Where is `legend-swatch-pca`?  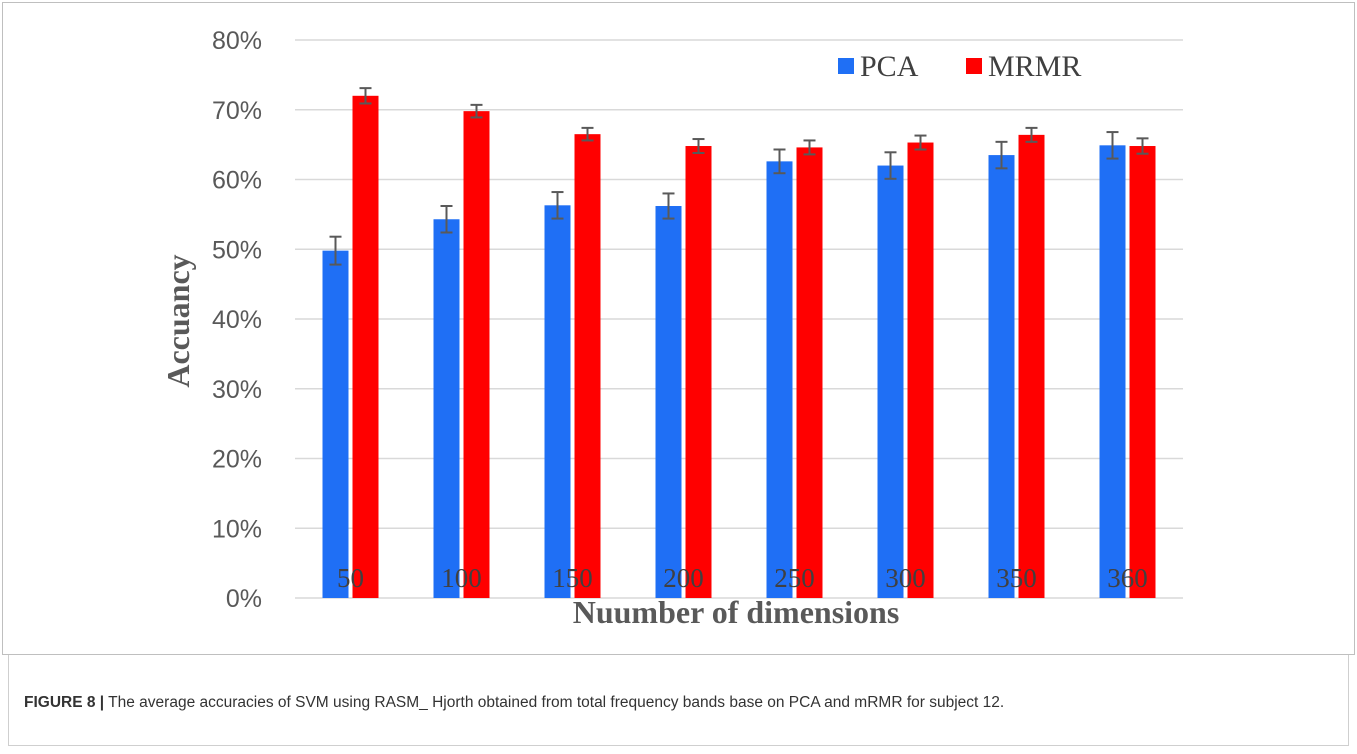
legend-swatch-pca is located at coordinates (846, 66).